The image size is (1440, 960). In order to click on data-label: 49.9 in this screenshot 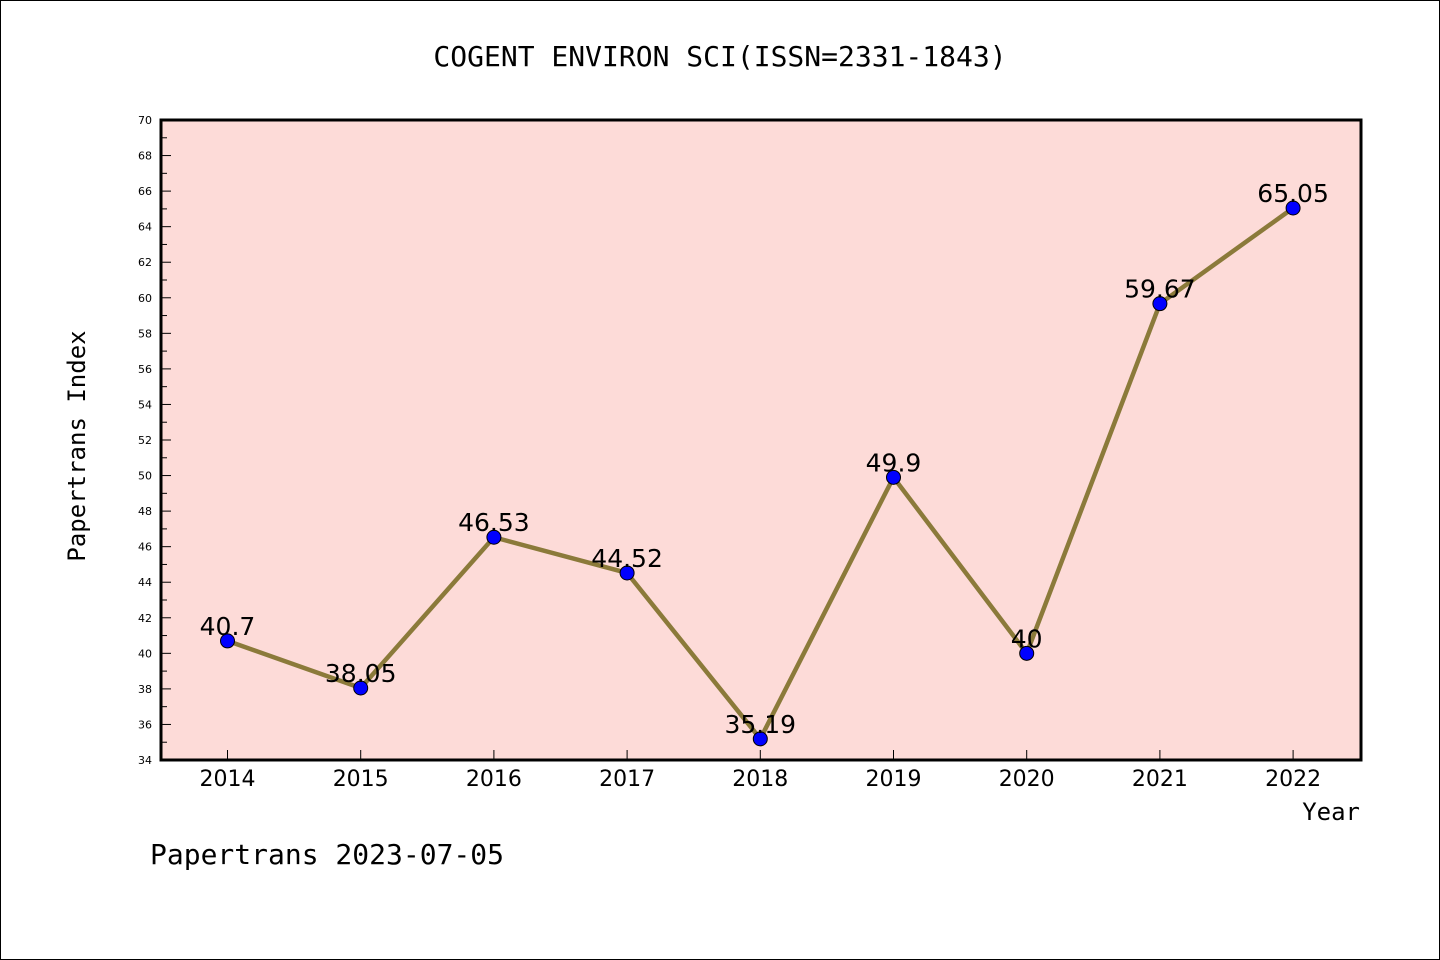, I will do `click(894, 462)`.